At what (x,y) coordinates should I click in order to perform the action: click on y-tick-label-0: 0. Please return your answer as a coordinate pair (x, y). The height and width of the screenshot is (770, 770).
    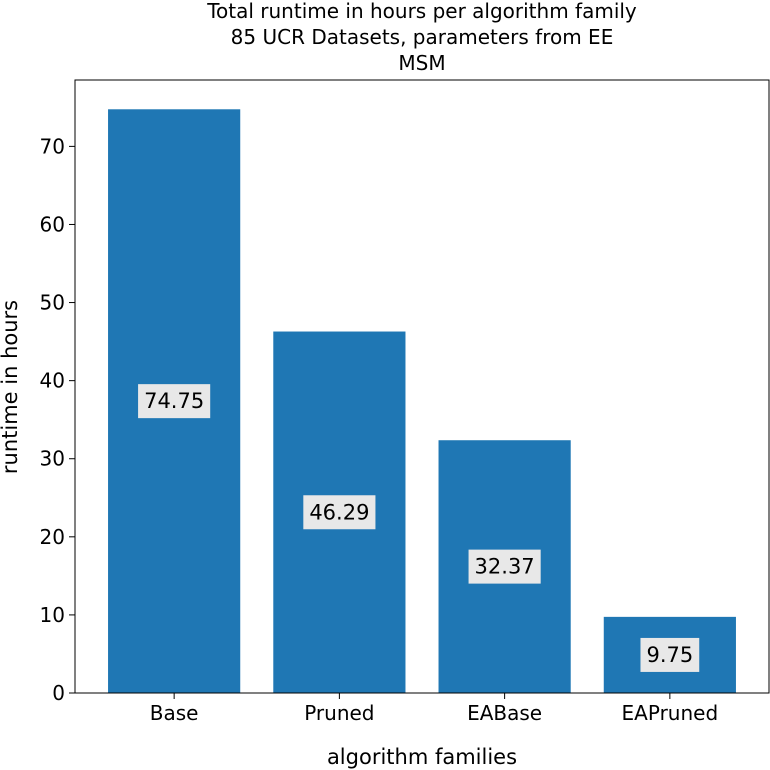
    Looking at the image, I should click on (58, 693).